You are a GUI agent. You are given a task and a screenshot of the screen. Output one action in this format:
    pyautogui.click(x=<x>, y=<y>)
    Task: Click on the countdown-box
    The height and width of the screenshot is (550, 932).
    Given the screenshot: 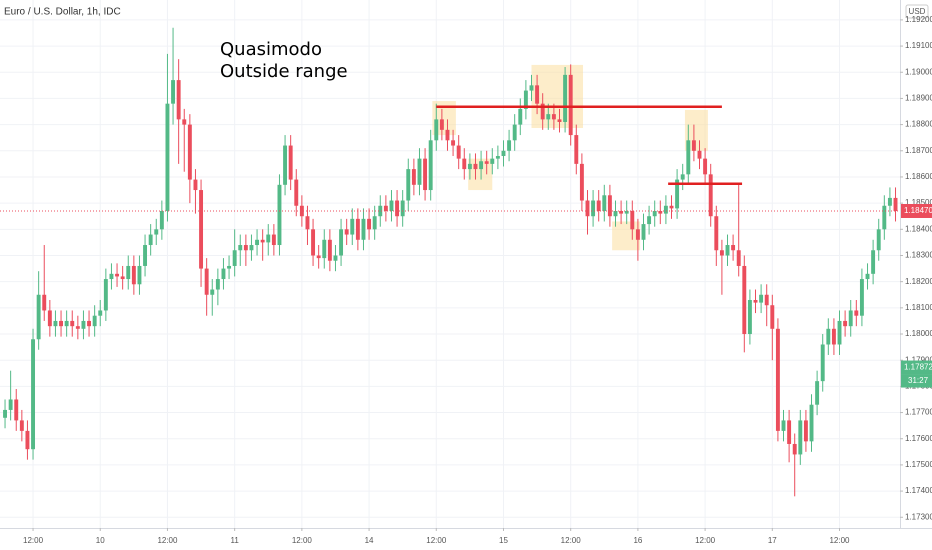 What is the action you would take?
    pyautogui.click(x=916, y=381)
    